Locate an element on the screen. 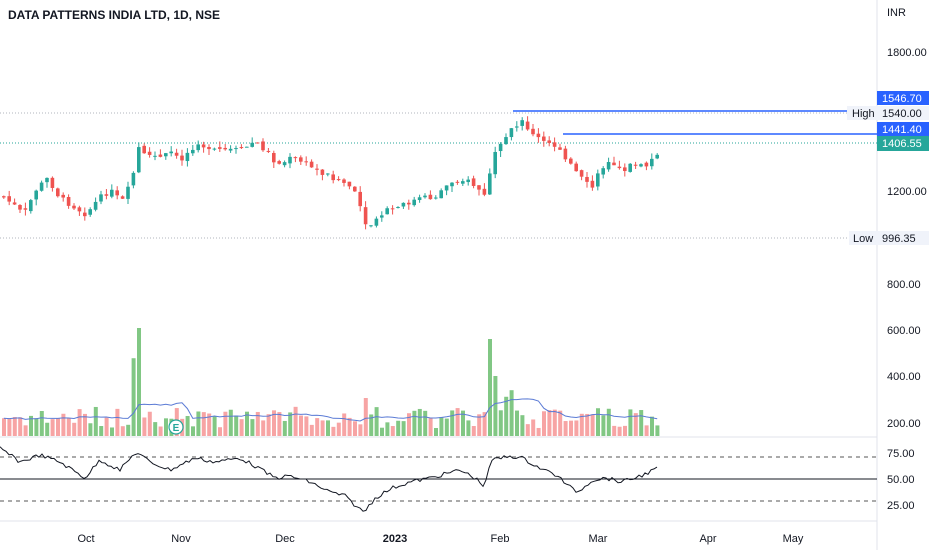 This screenshot has height=550, width=932. low-value-bg is located at coordinates (903, 238).